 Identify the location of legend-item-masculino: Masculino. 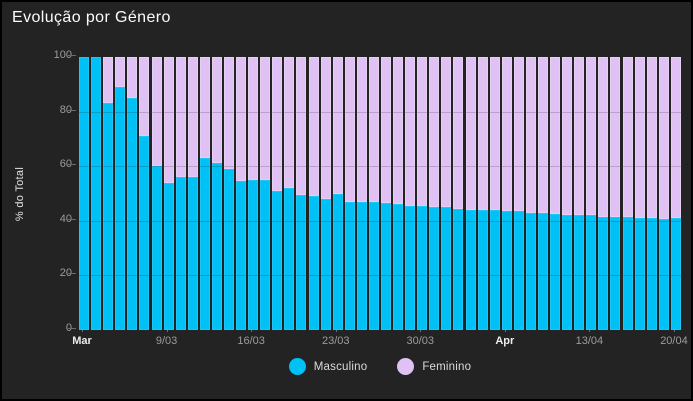
(328, 366).